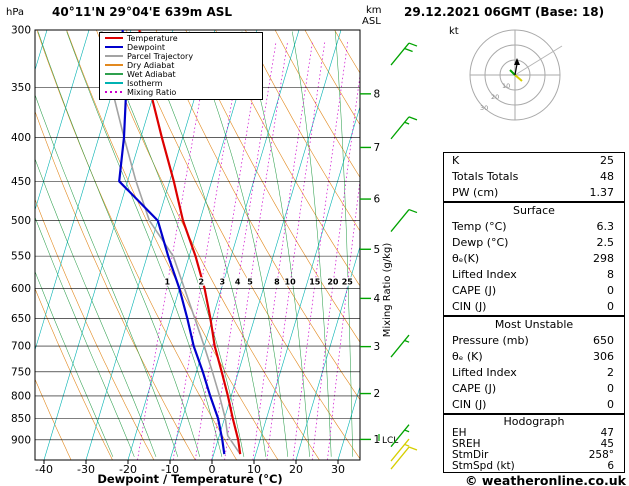 The width and height of the screenshot is (629, 486). I want to click on row-label: StmDir, so click(470, 455).